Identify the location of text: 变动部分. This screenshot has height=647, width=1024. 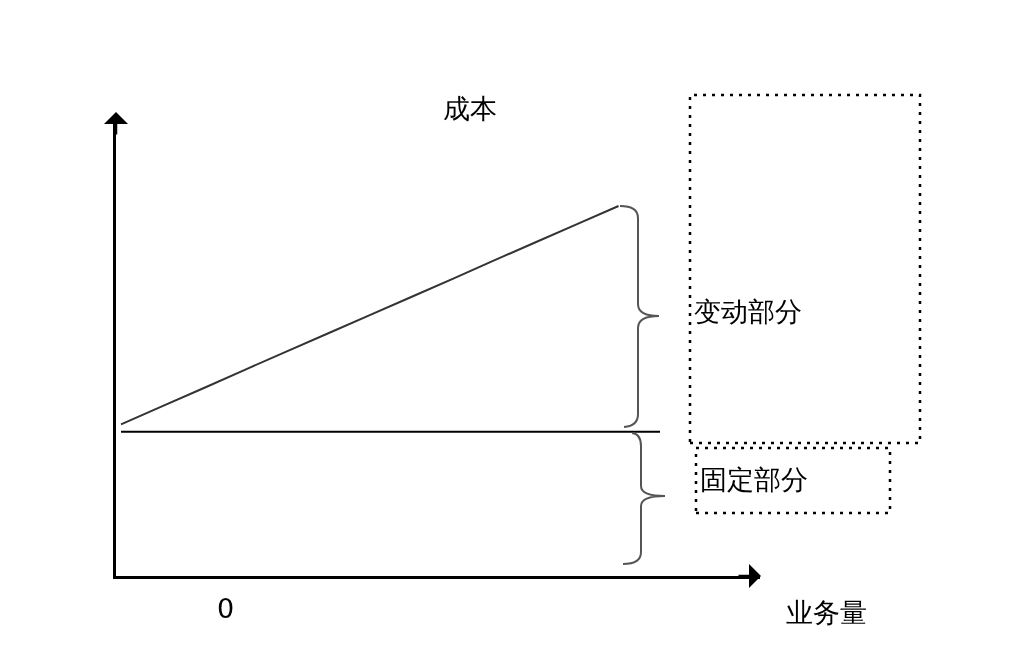
(748, 311).